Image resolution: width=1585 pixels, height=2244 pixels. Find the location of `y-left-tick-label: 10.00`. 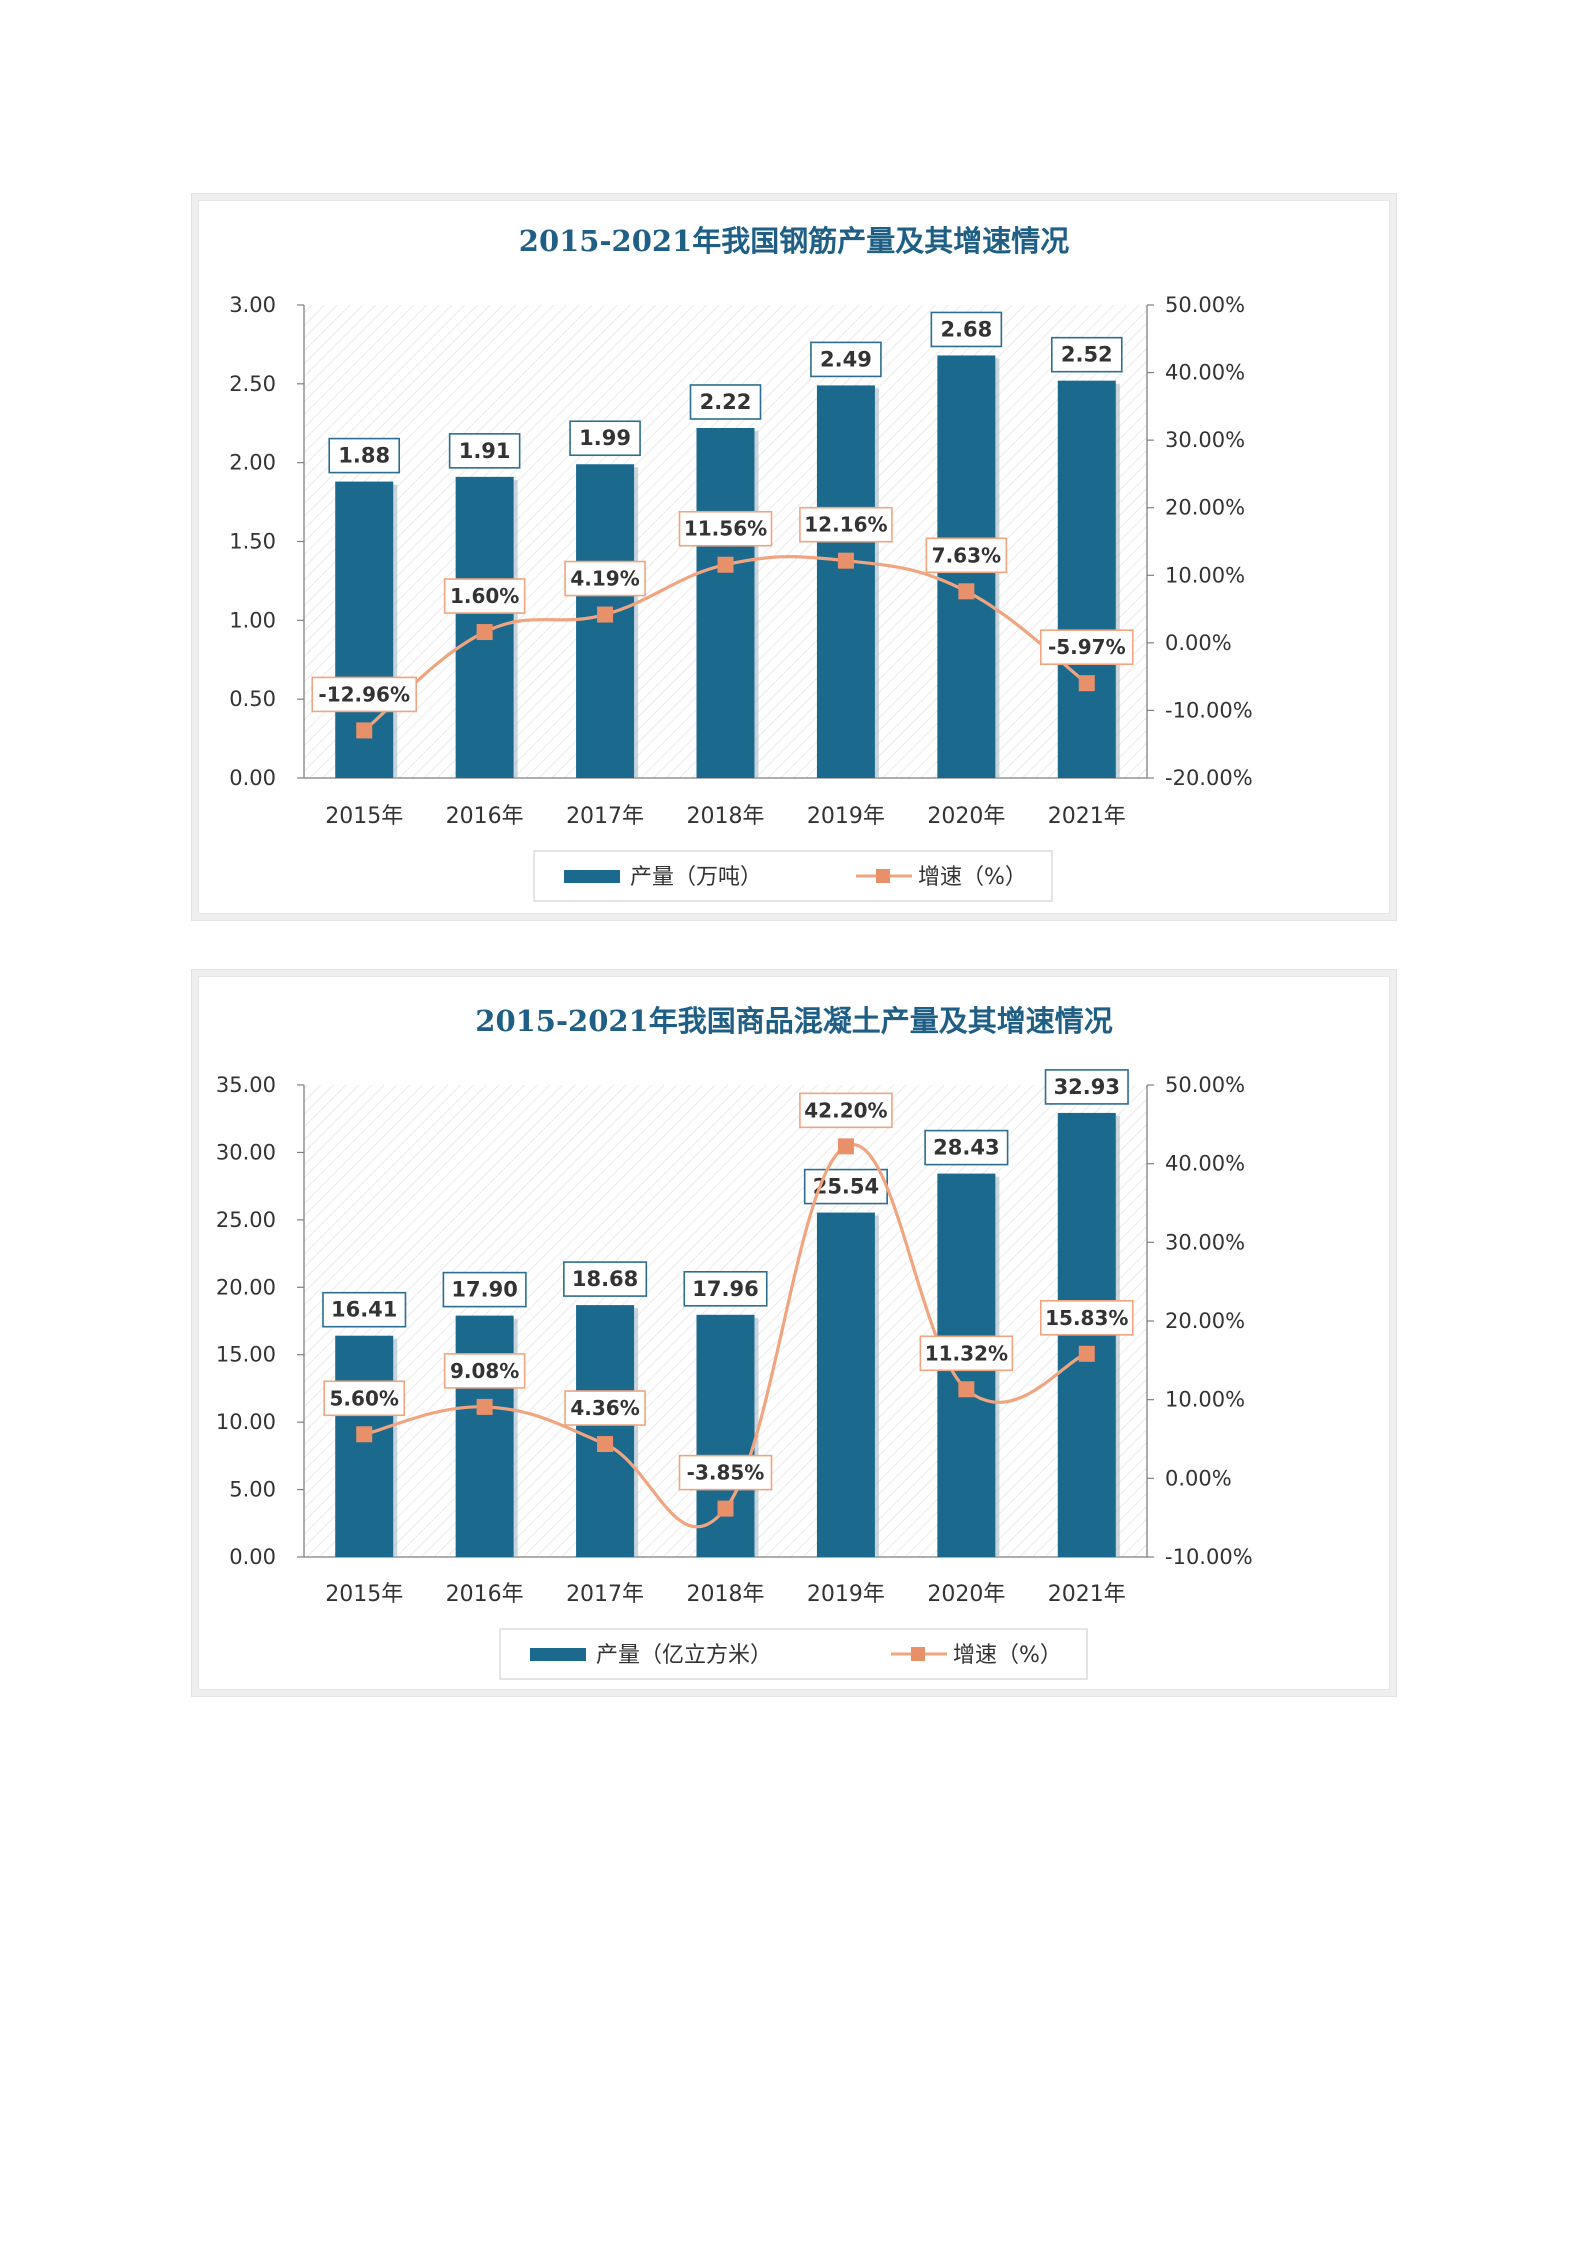

y-left-tick-label: 10.00 is located at coordinates (246, 1422).